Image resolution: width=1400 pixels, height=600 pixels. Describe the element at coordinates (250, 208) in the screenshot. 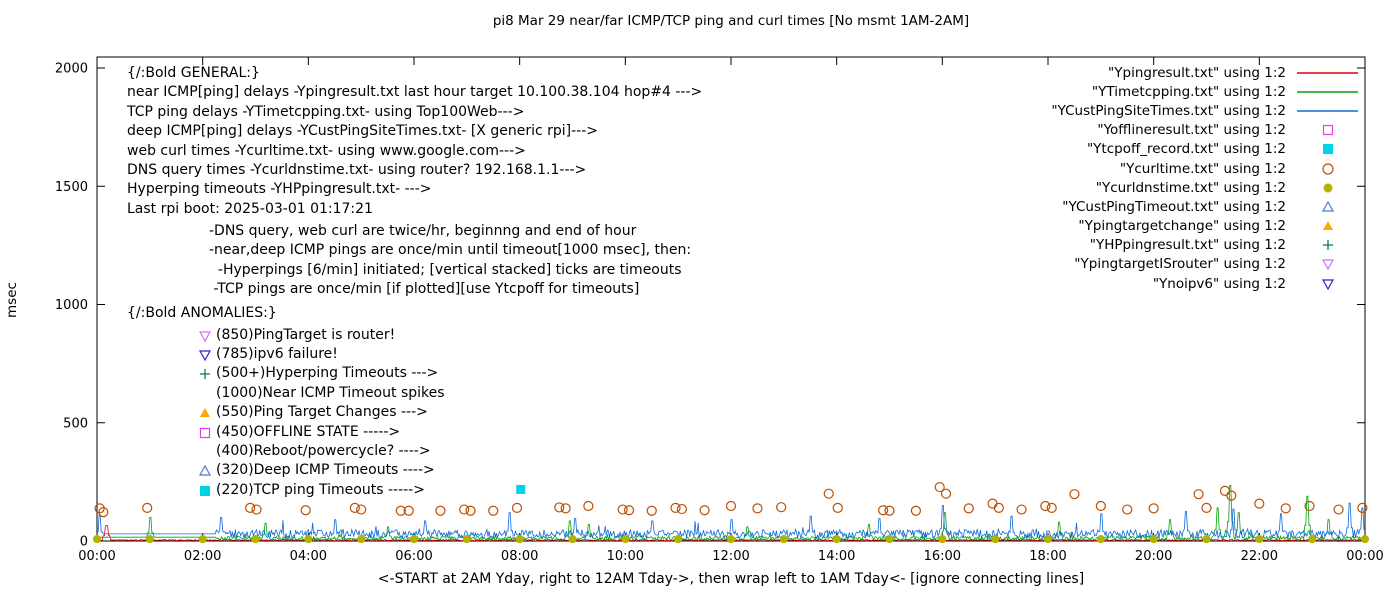

I see `annotation-line: Last rpi boot: 2025-03-01 01:17:21` at that location.